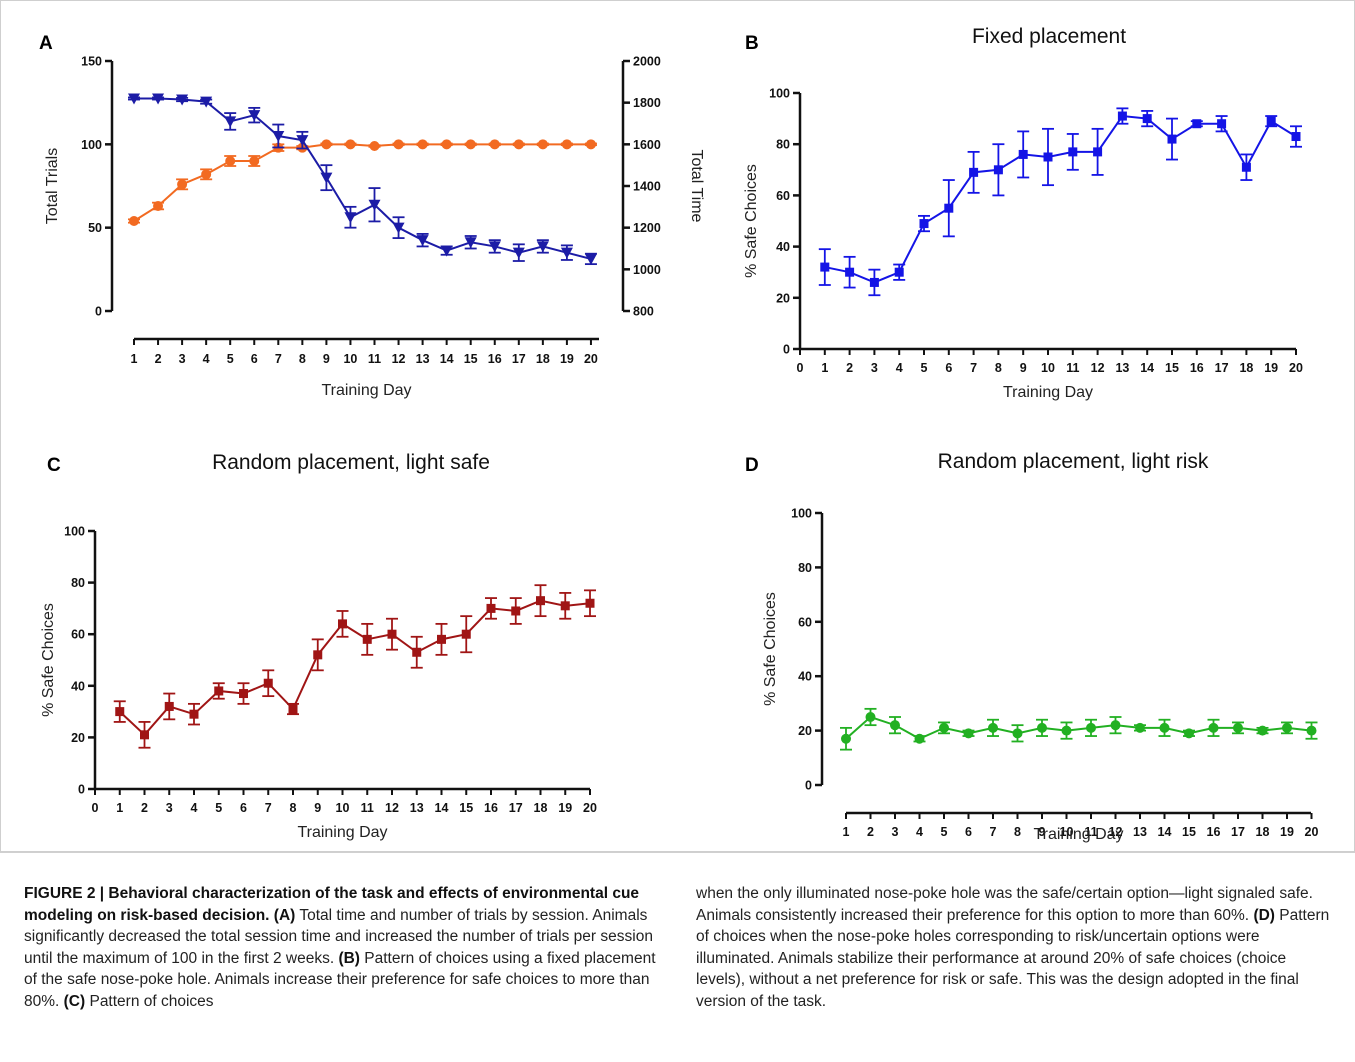 Image resolution: width=1355 pixels, height=1062 pixels. Describe the element at coordinates (647, 145) in the screenshot. I see `y2-tick-label: 1600` at that location.